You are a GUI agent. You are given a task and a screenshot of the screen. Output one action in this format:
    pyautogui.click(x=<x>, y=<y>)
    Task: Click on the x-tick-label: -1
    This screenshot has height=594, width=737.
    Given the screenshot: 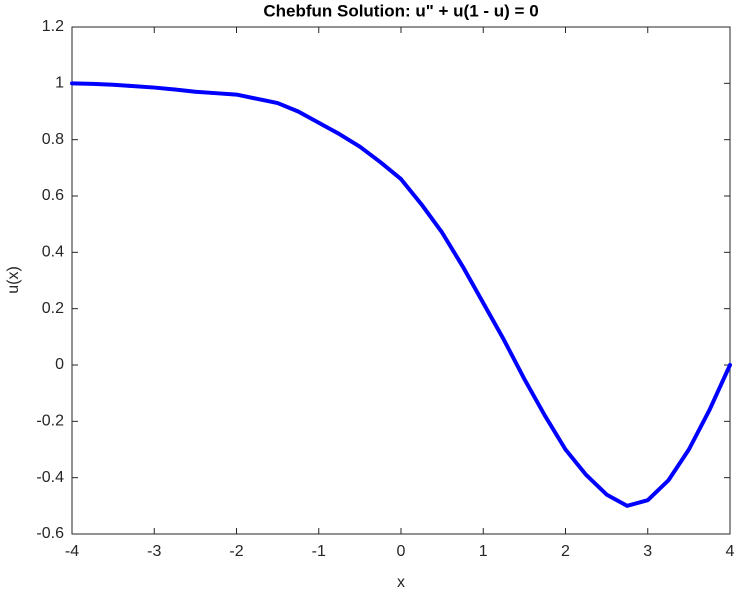 What is the action you would take?
    pyautogui.click(x=319, y=551)
    